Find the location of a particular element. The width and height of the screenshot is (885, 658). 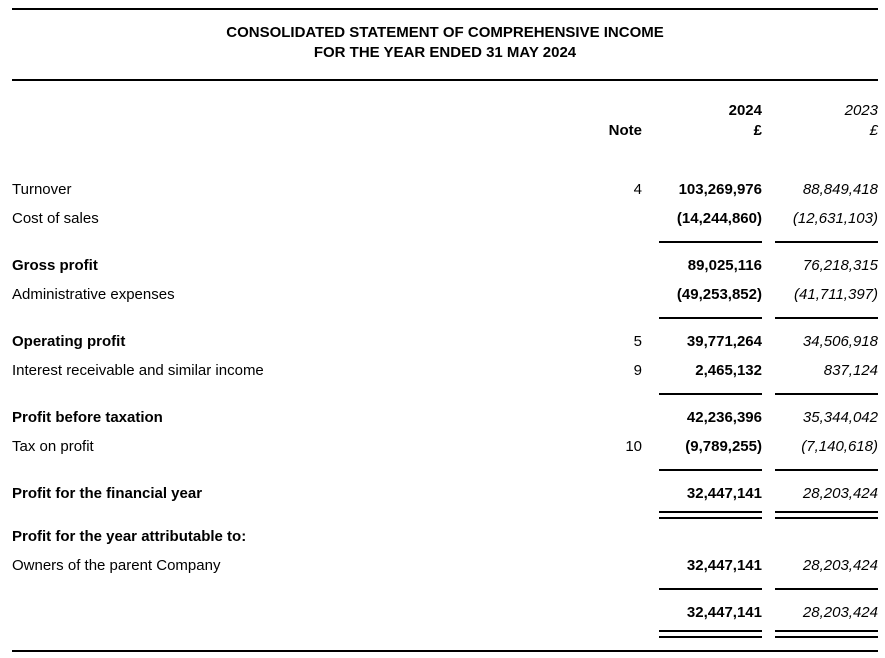

row-amount-2024: (9,789,255) is located at coordinates (723, 446).